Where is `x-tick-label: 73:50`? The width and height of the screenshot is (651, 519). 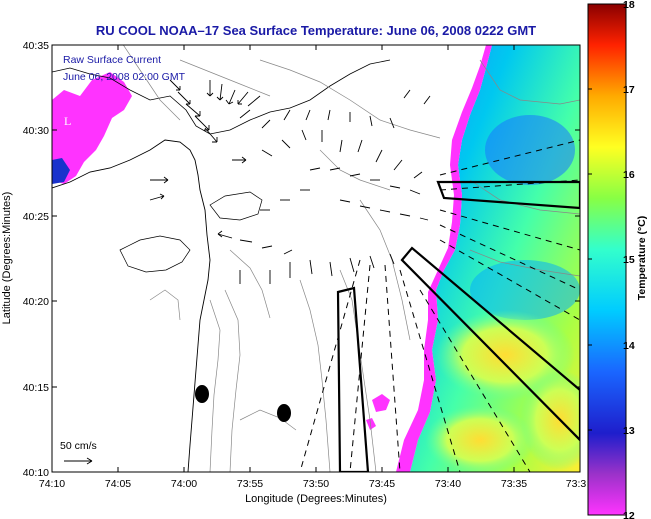
x-tick-label: 73:50 is located at coordinates (316, 484).